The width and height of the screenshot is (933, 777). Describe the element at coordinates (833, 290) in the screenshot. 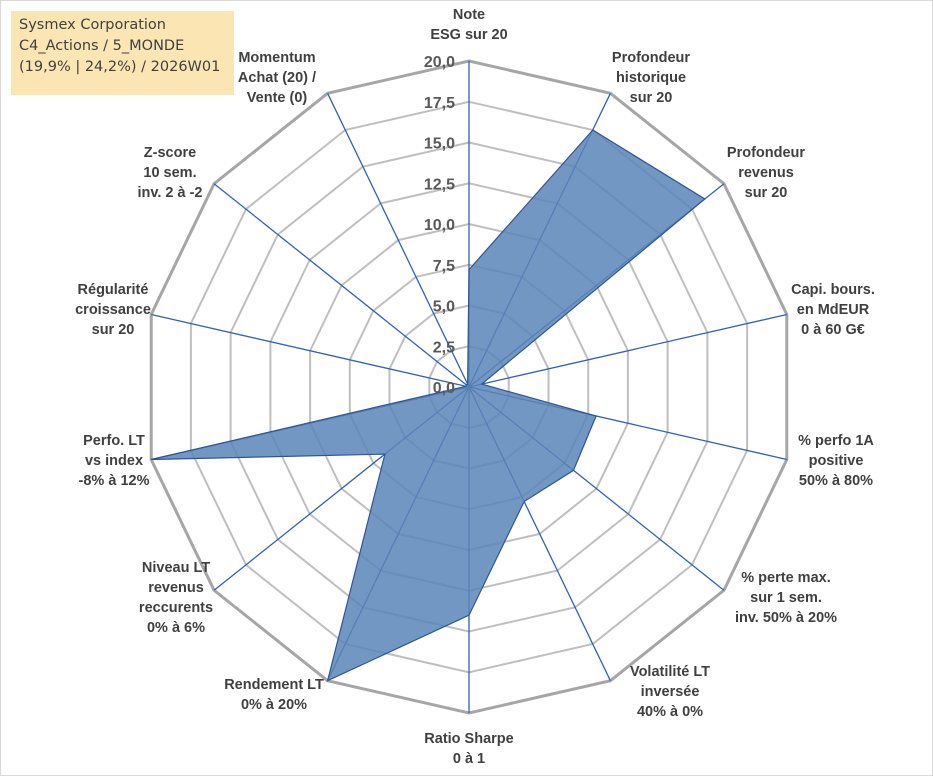

I see `category-label-line: Capi. bours.` at that location.